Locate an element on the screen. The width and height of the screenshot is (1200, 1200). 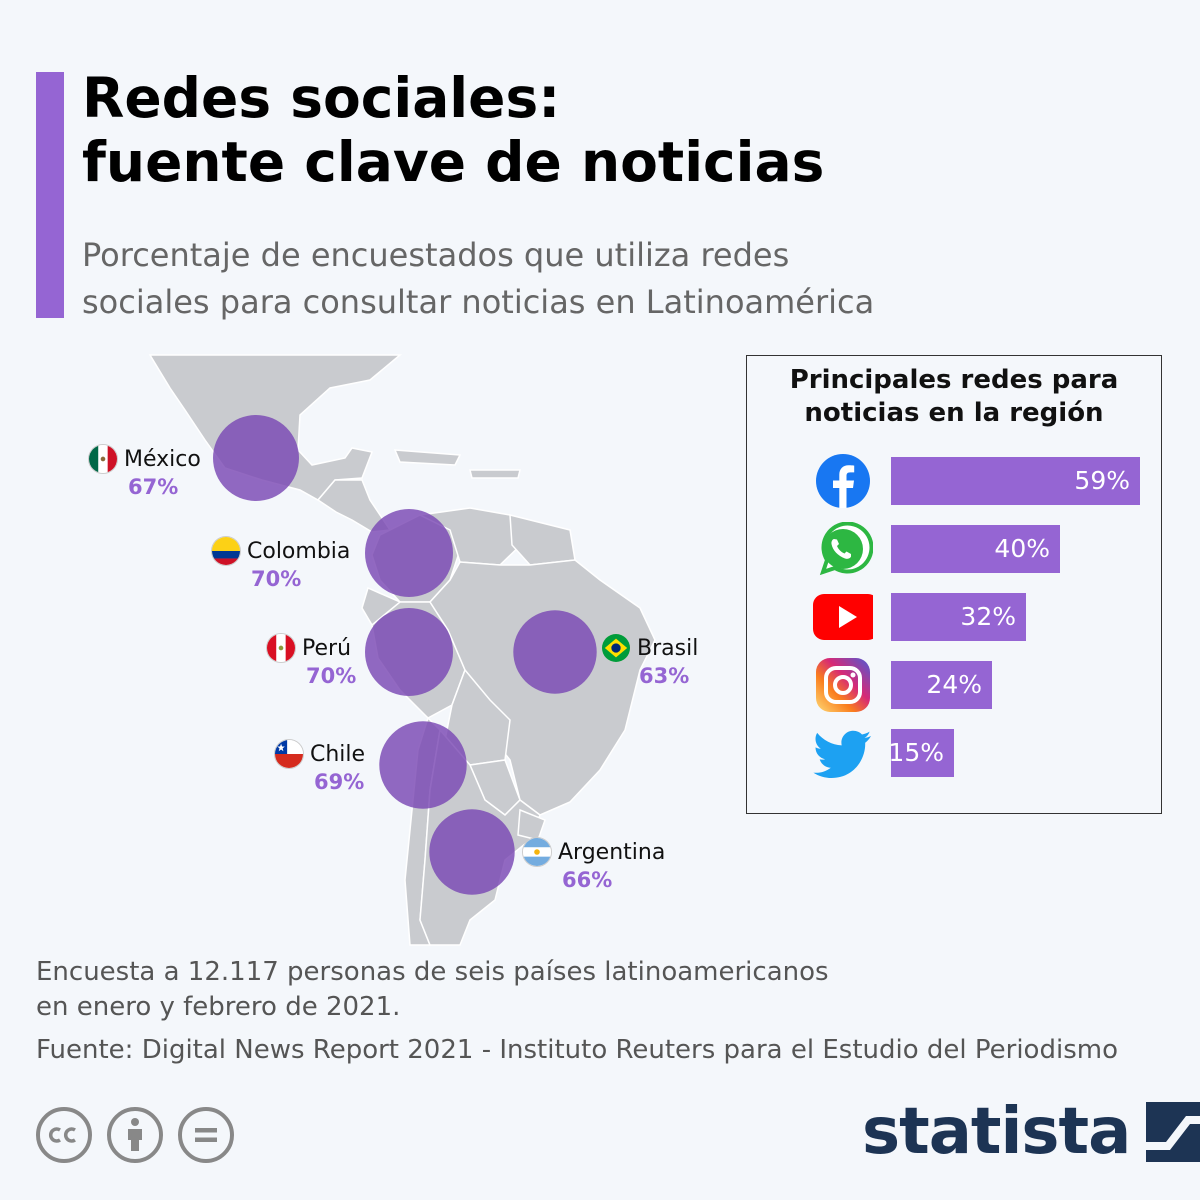
peru-flag is located at coordinates (281, 648).